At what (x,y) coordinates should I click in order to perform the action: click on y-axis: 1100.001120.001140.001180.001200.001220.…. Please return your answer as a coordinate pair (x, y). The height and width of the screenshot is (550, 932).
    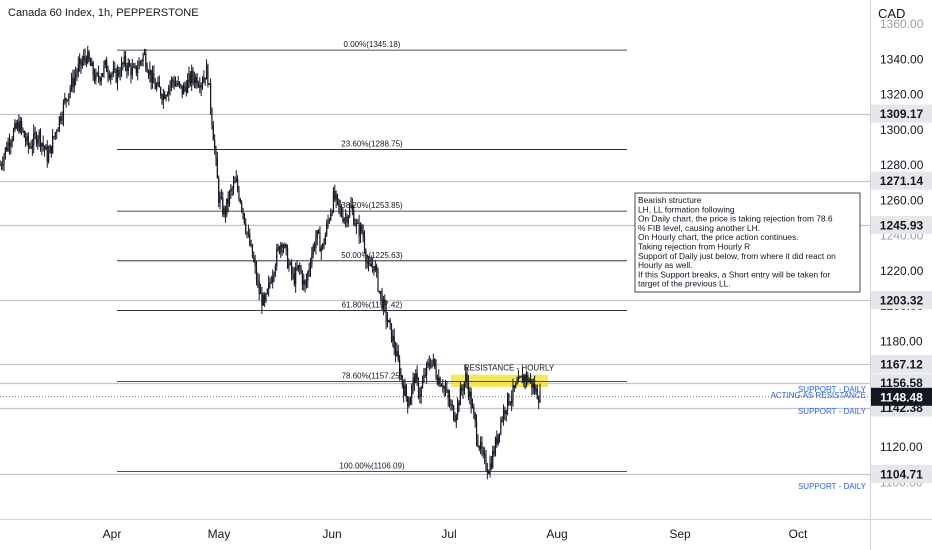
    Looking at the image, I should click on (902, 253).